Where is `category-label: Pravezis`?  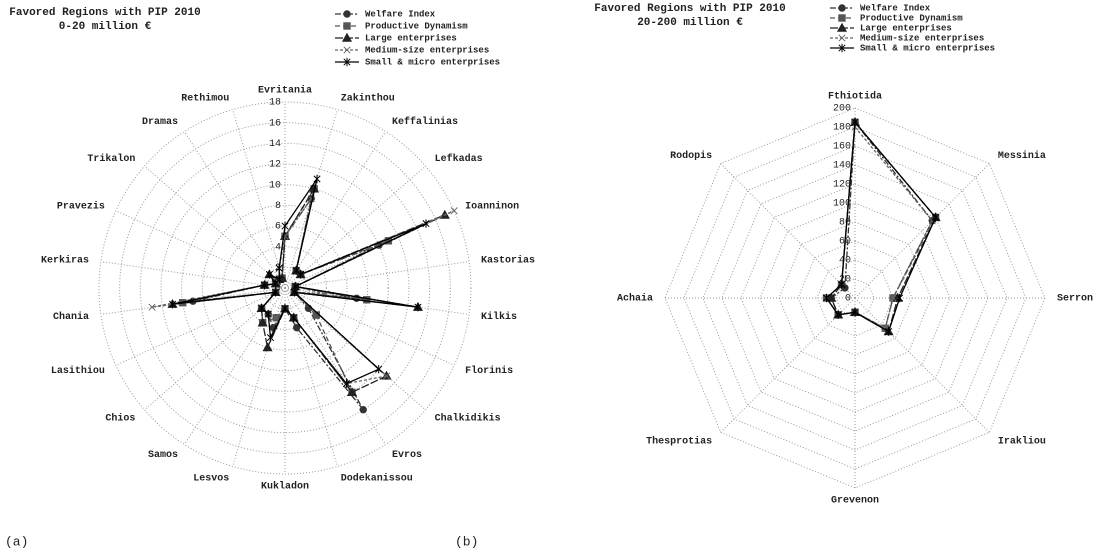
category-label: Pravezis is located at coordinates (81, 206).